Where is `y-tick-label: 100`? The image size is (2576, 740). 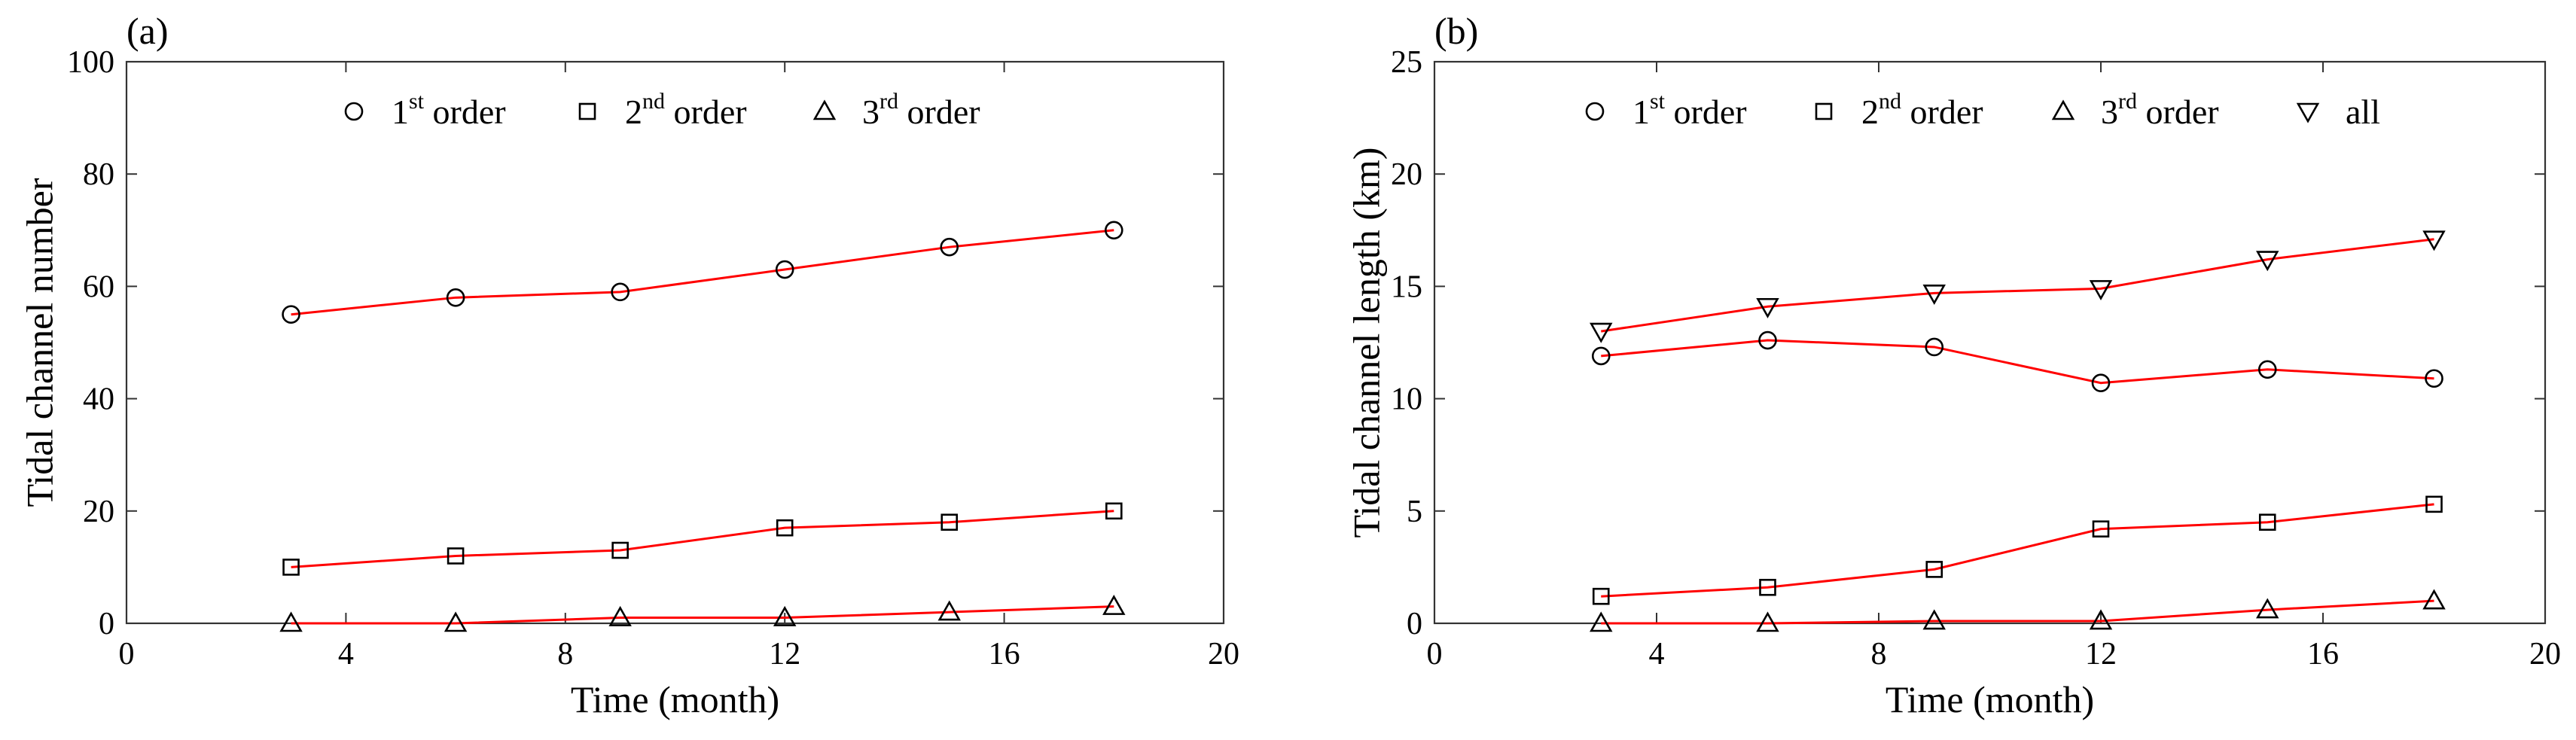 y-tick-label: 100 is located at coordinates (90, 63).